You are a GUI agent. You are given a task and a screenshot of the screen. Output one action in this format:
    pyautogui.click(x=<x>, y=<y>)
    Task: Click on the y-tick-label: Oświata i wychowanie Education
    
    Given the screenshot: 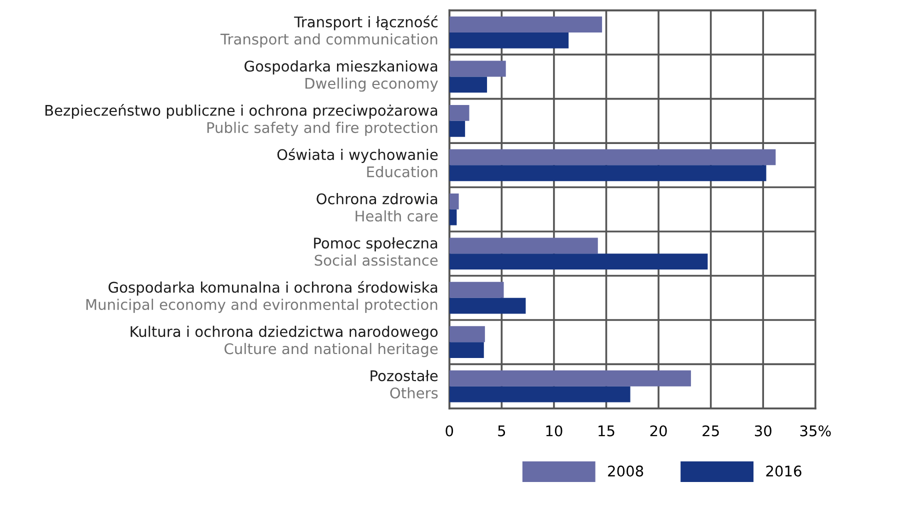 What is the action you would take?
    pyautogui.click(x=357, y=163)
    